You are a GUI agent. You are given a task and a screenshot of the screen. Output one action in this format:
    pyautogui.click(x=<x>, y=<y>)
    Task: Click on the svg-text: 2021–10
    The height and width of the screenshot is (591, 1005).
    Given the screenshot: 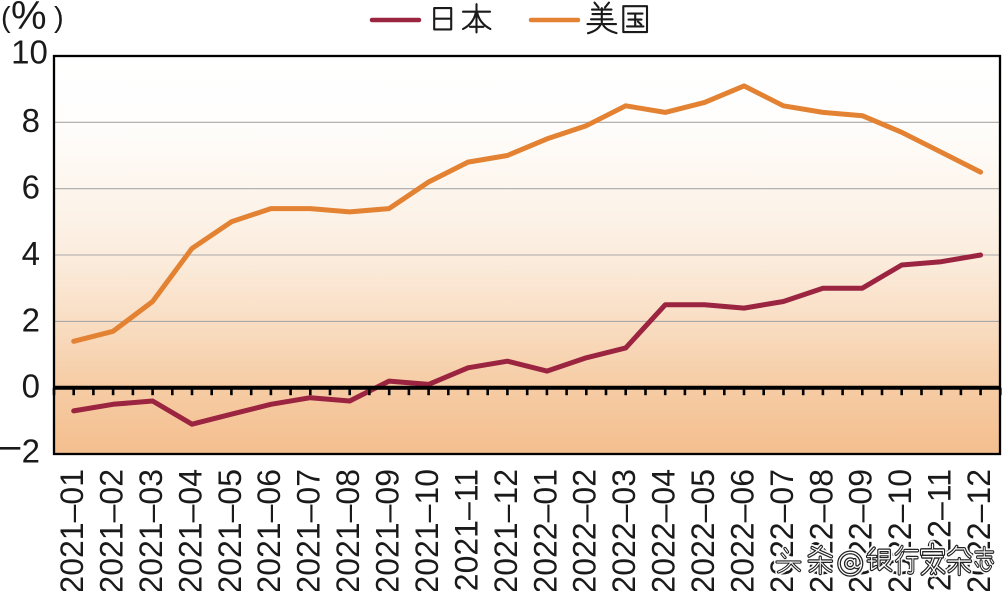 What is the action you would take?
    pyautogui.click(x=427, y=530)
    